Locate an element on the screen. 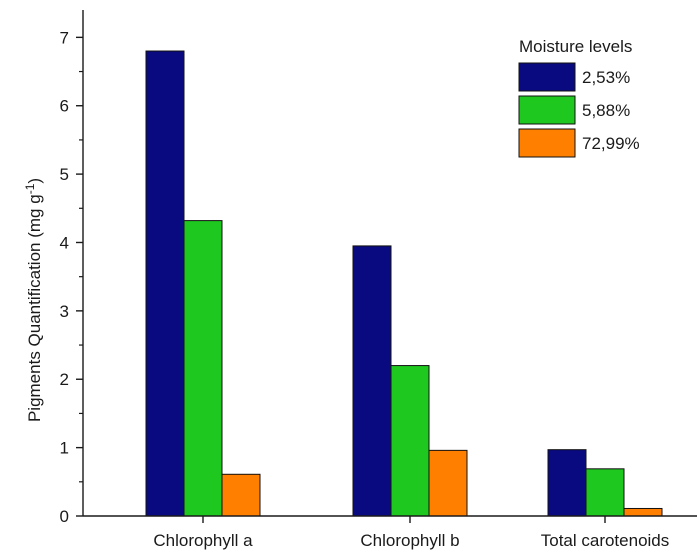 This screenshot has width=697, height=553. x-tick-label: Total carotenoids is located at coordinates (605, 540).